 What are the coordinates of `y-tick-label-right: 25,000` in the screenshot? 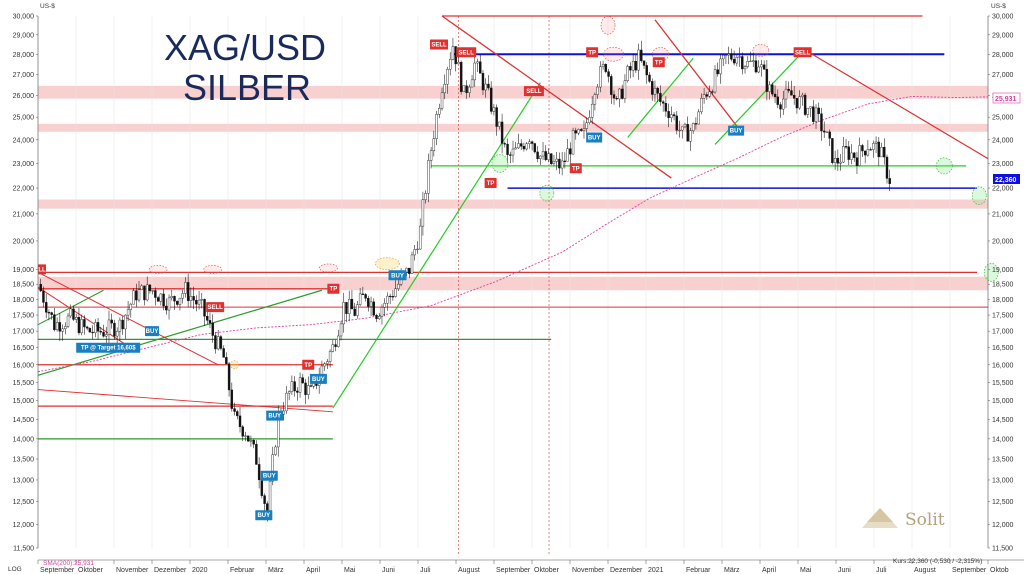 It's located at (1003, 118).